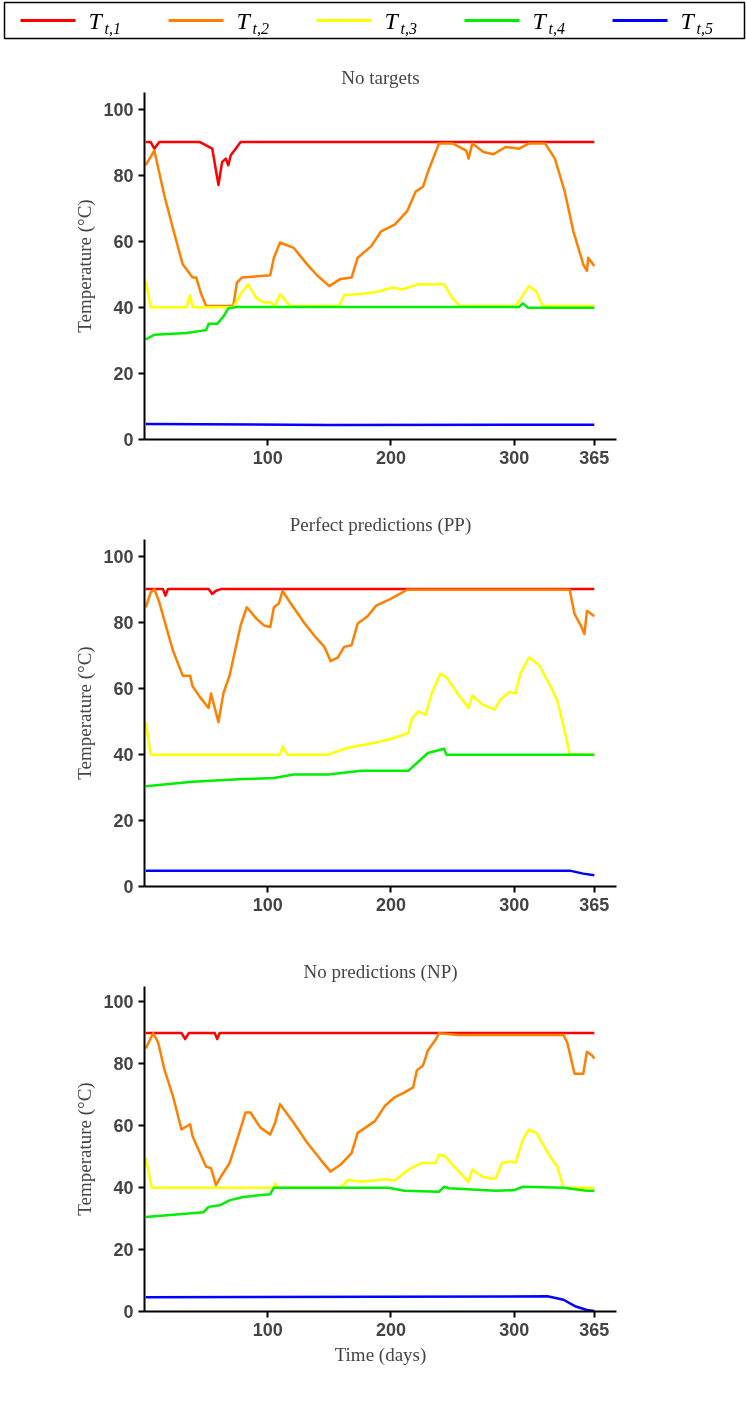 This screenshot has width=746, height=1411. I want to click on chart-title: Perfect predictions (PP), so click(380, 524).